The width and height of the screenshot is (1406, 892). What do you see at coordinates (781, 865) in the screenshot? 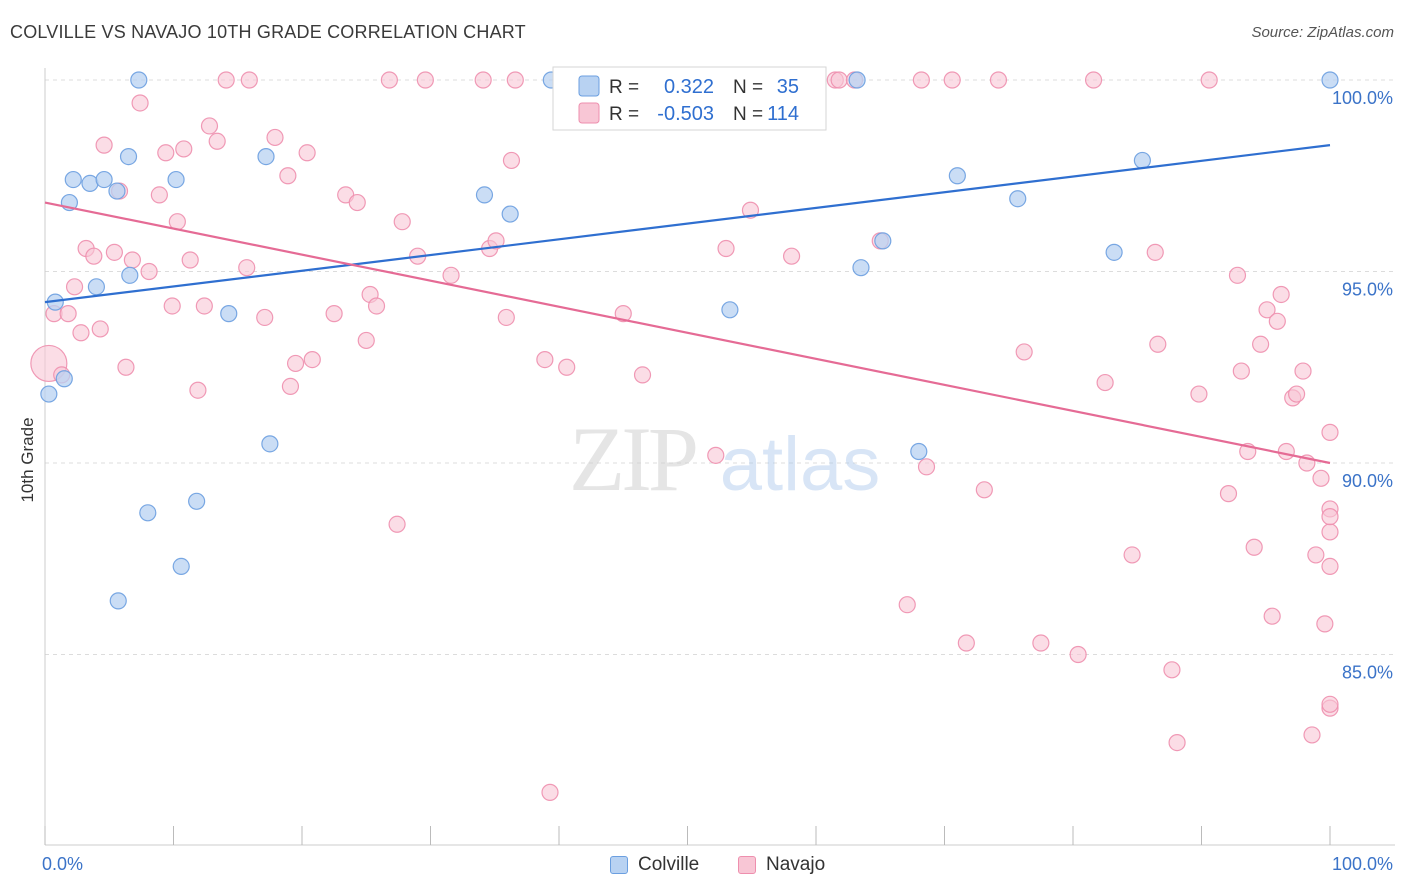
I see `legend-item-navajo: Navajo` at bounding box center [781, 865].